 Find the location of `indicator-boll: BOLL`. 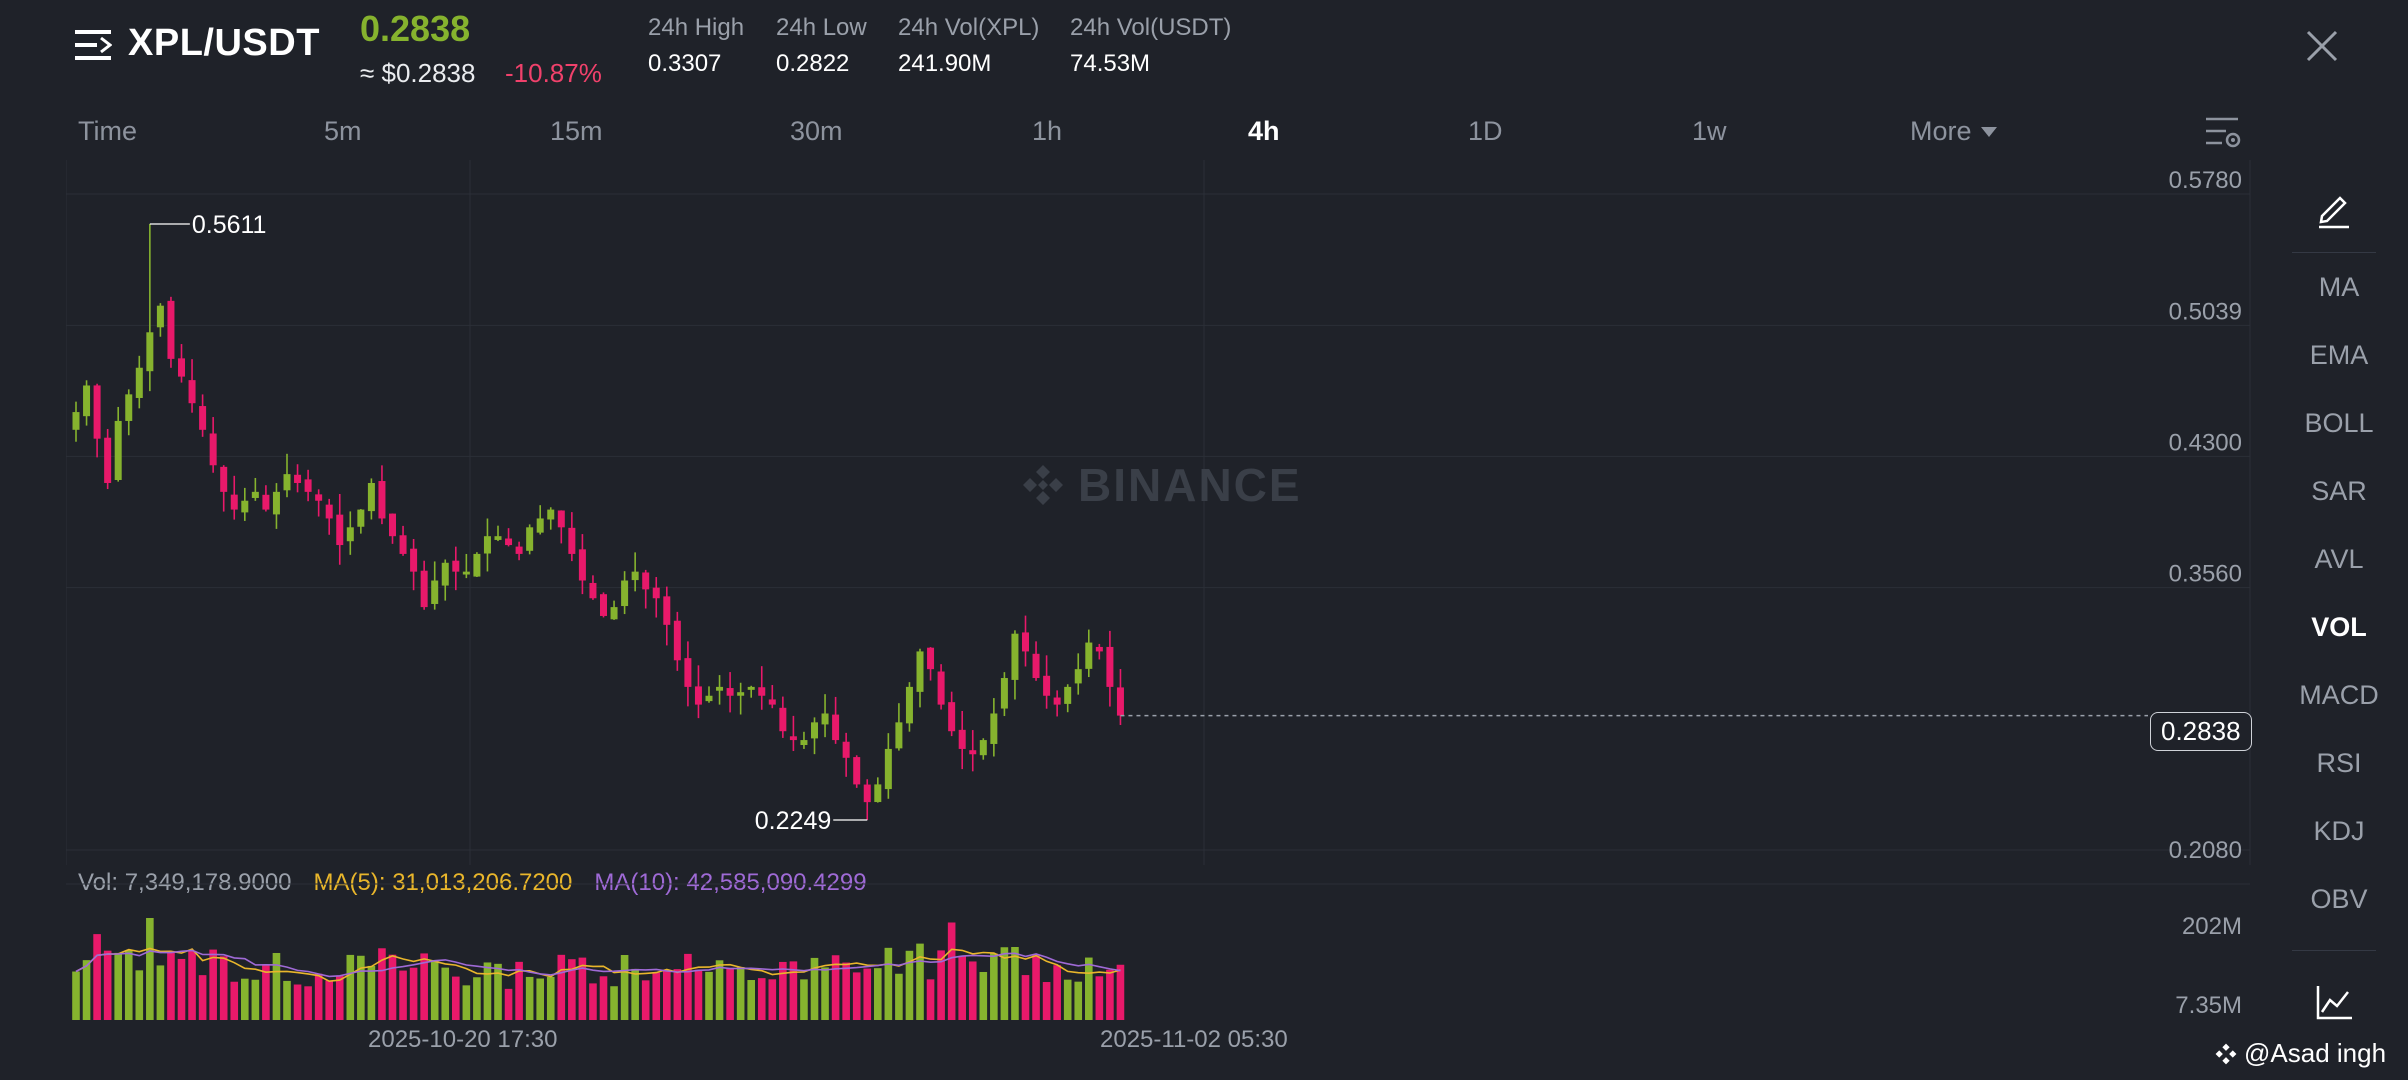

indicator-boll: BOLL is located at coordinates (2339, 423).